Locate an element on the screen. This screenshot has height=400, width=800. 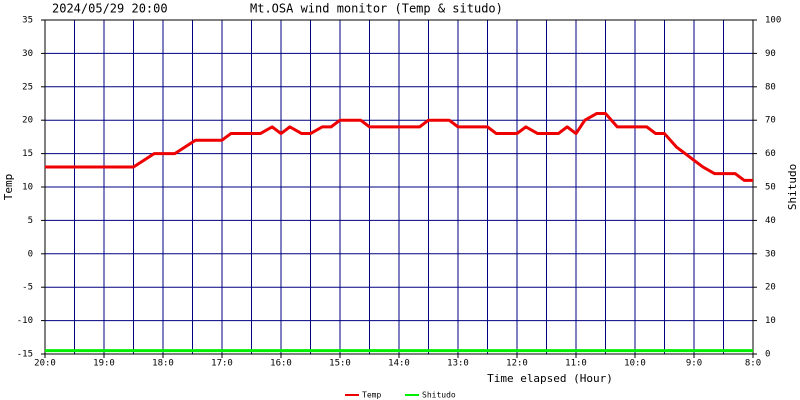
y2-tick-label: 0 is located at coordinates (767, 355).